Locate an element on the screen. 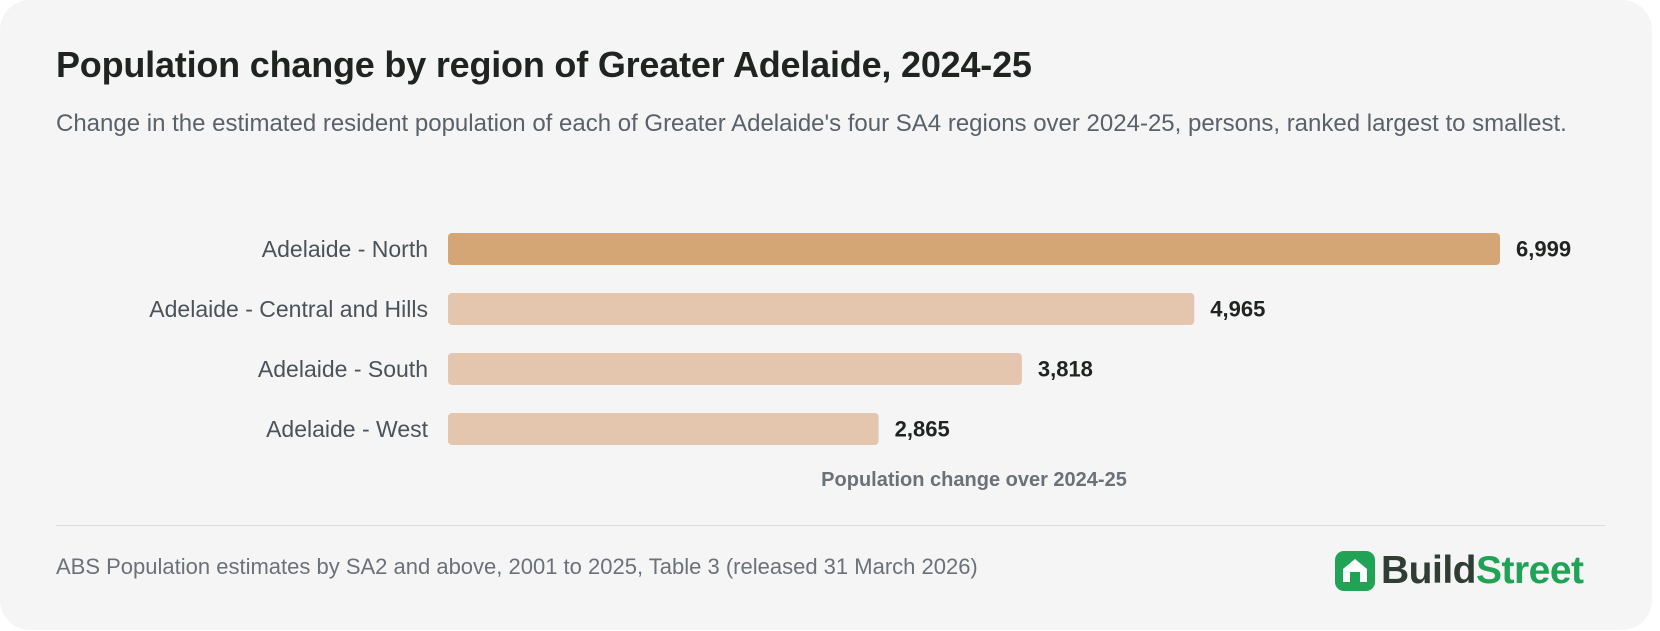 This screenshot has height=631, width=1660. x-axis-label: Population change over 2024-25 is located at coordinates (974, 480).